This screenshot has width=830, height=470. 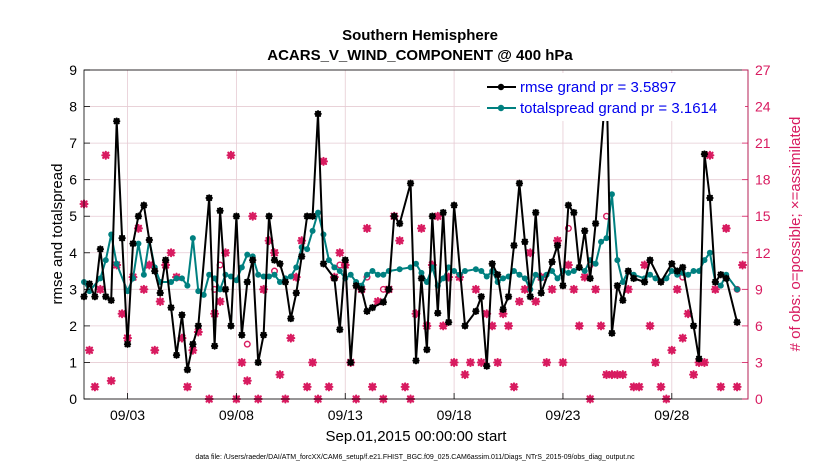 What do you see at coordinates (763, 107) in the screenshot?
I see `y-right-tick-label: 24` at bounding box center [763, 107].